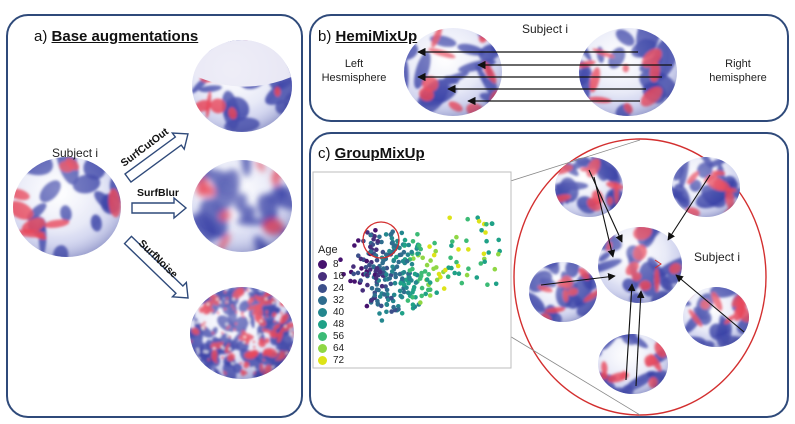 The height and width of the screenshot is (424, 795). I want to click on legend-entry: 32, so click(343, 300).